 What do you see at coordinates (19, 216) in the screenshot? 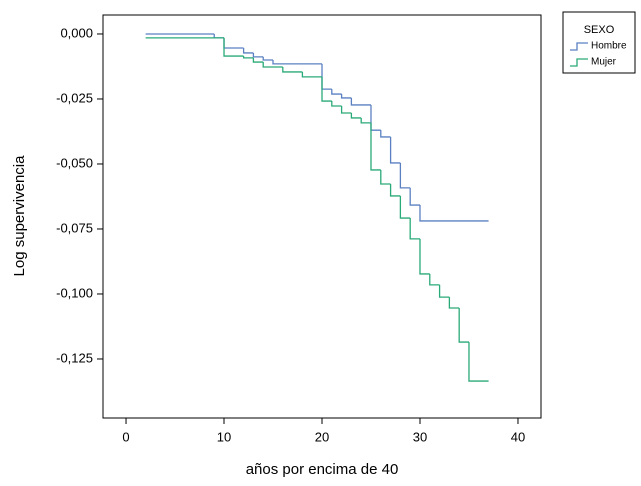
I see `y-axis-label: Log supervivencia` at bounding box center [19, 216].